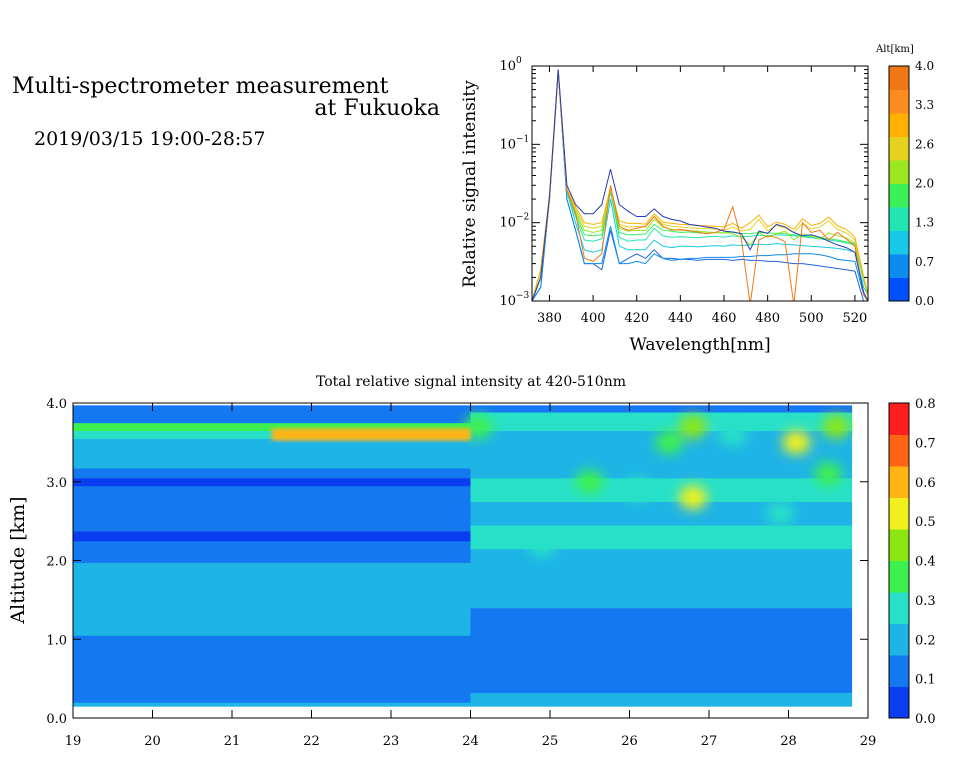 The image size is (960, 770). Describe the element at coordinates (18, 560) in the screenshot. I see `heatmap-ylabel: Altitude [km]` at that location.